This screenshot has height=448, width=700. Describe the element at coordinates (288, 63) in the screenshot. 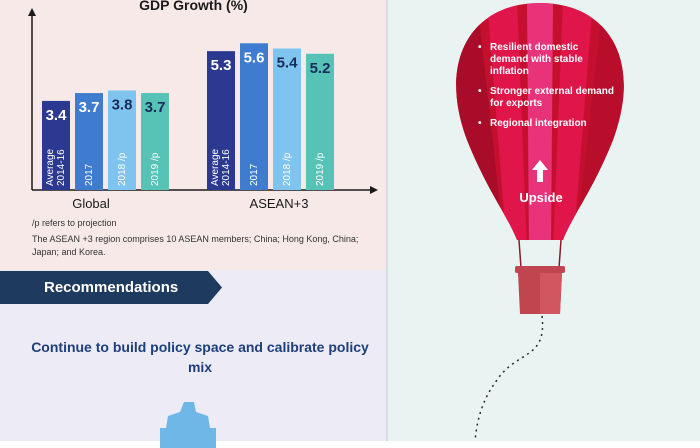

I see `data-label: 5.4` at that location.